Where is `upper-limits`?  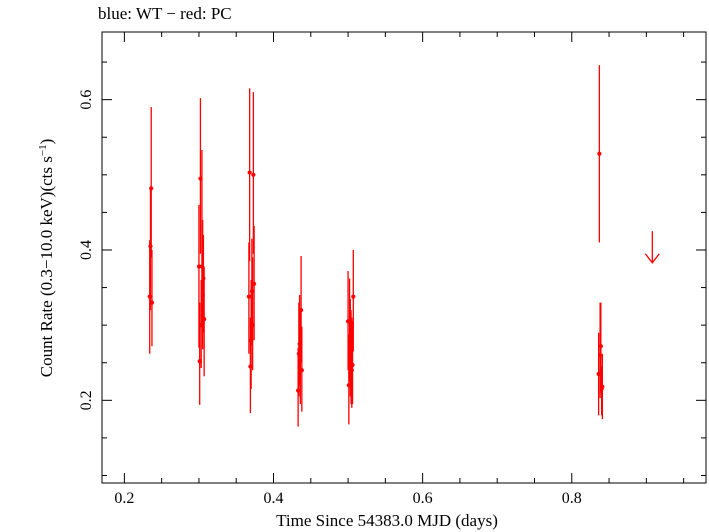
upper-limits is located at coordinates (652, 247).